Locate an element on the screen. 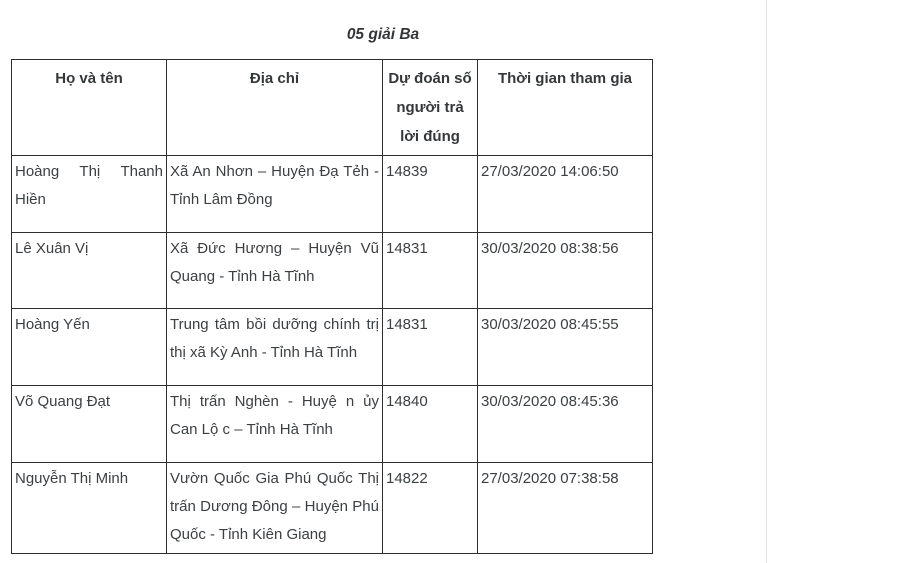  page-right-divider is located at coordinates (766, 281).